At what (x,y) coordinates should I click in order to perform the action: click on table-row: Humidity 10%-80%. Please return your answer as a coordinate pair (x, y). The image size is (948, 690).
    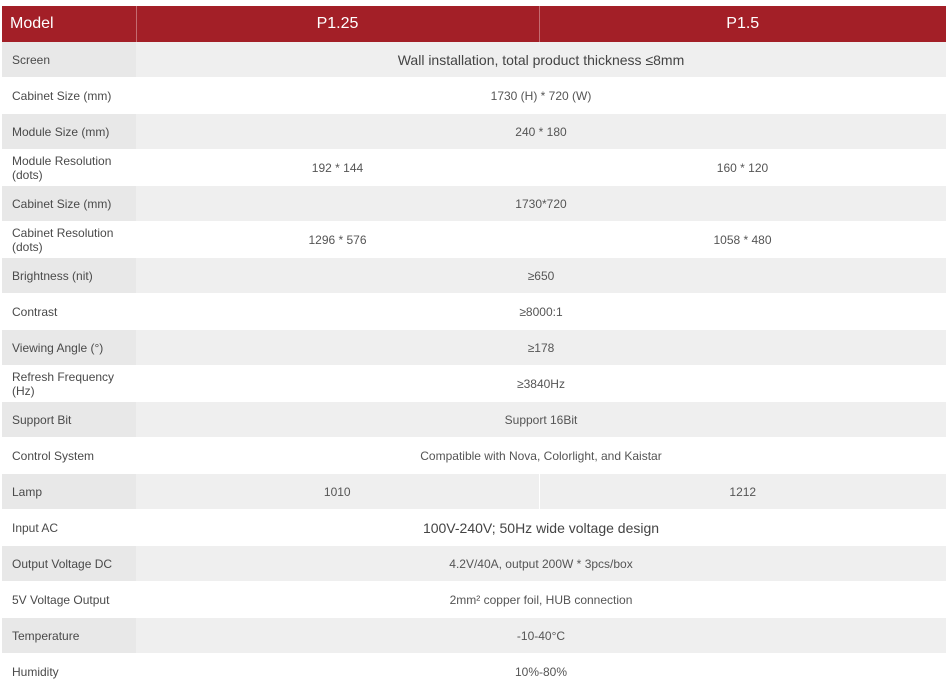
    Looking at the image, I should click on (474, 671).